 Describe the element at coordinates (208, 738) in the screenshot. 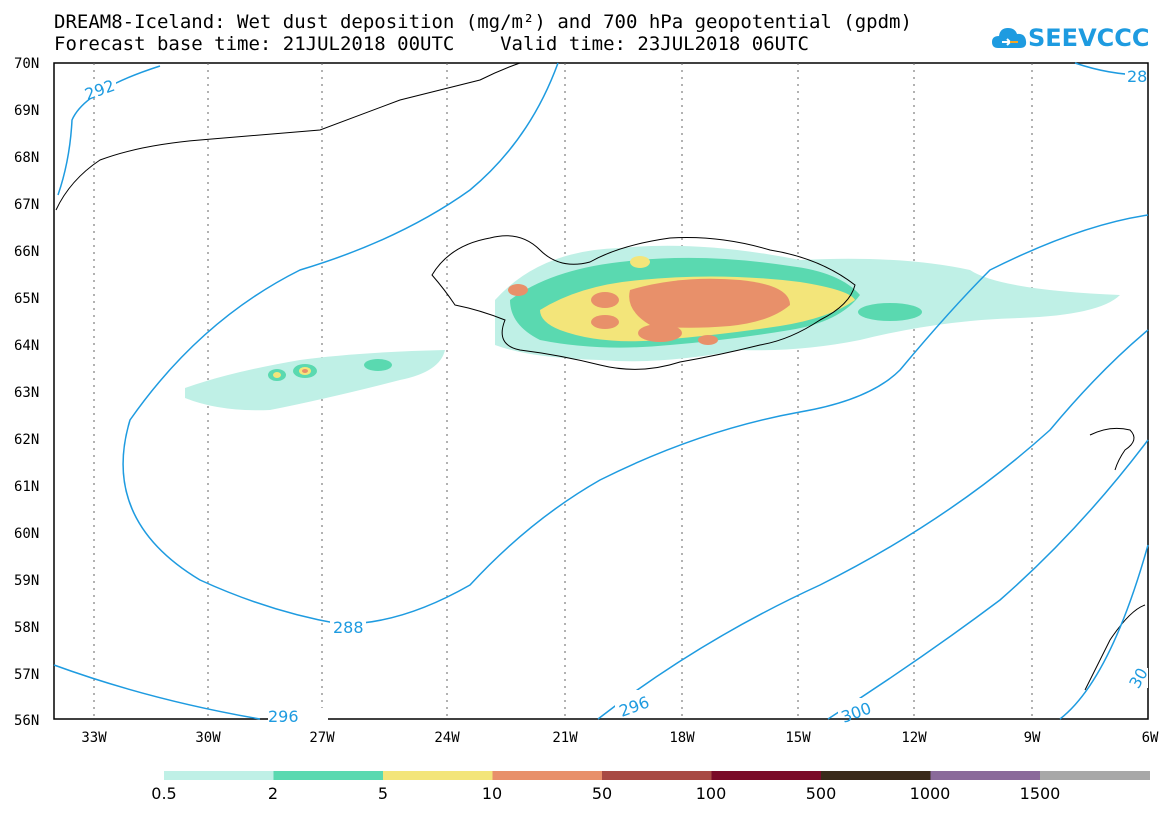

I see `lon-tick-label: 30W` at that location.